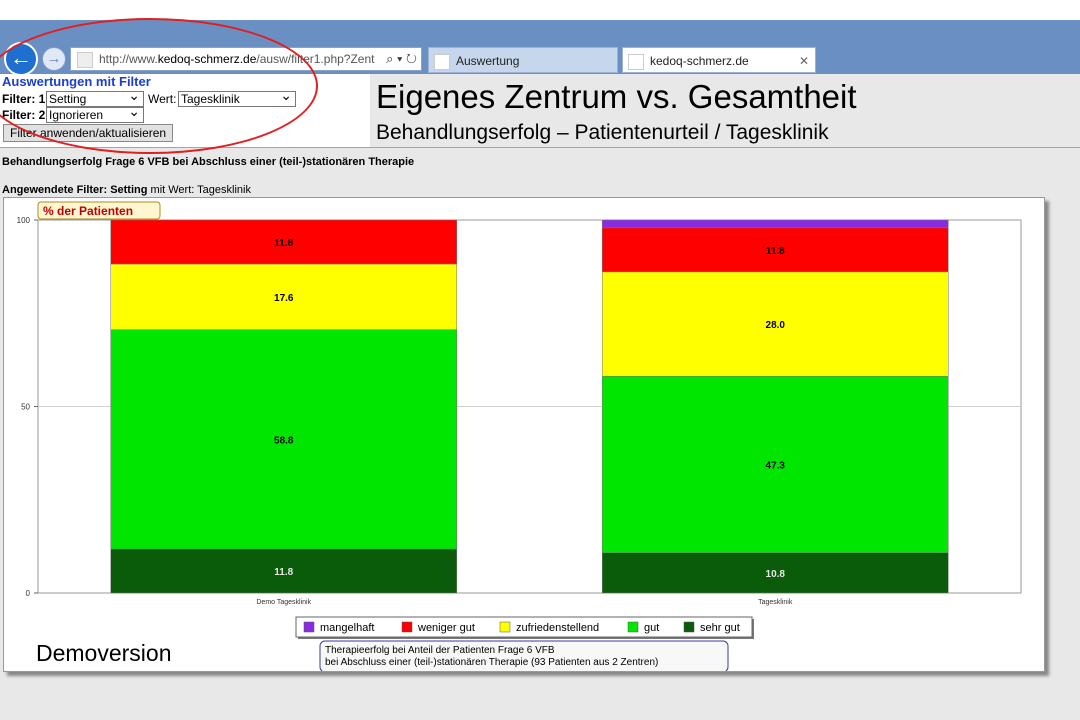 This screenshot has width=1080, height=720. I want to click on bar-value-label: 28.0, so click(776, 325).